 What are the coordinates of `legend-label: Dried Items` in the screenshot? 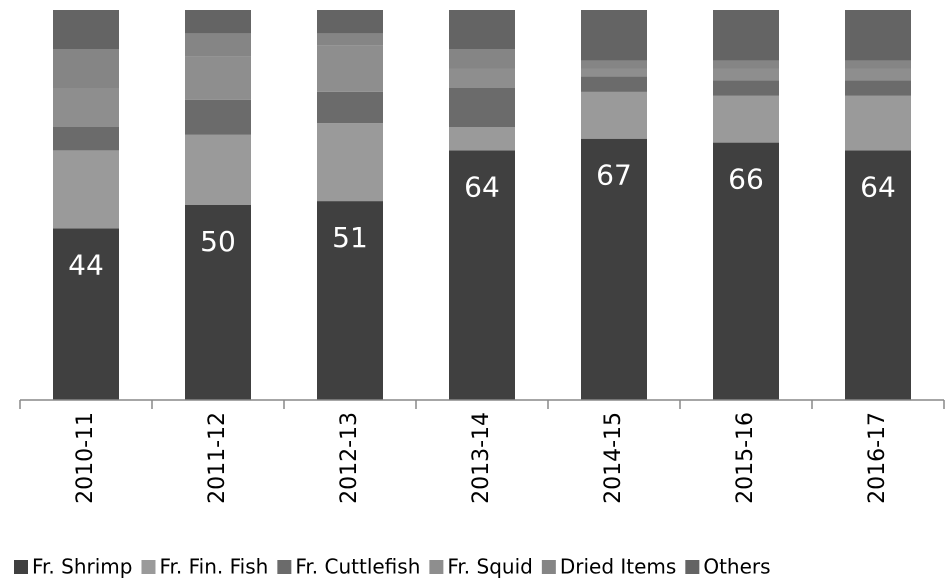 It's located at (618, 567).